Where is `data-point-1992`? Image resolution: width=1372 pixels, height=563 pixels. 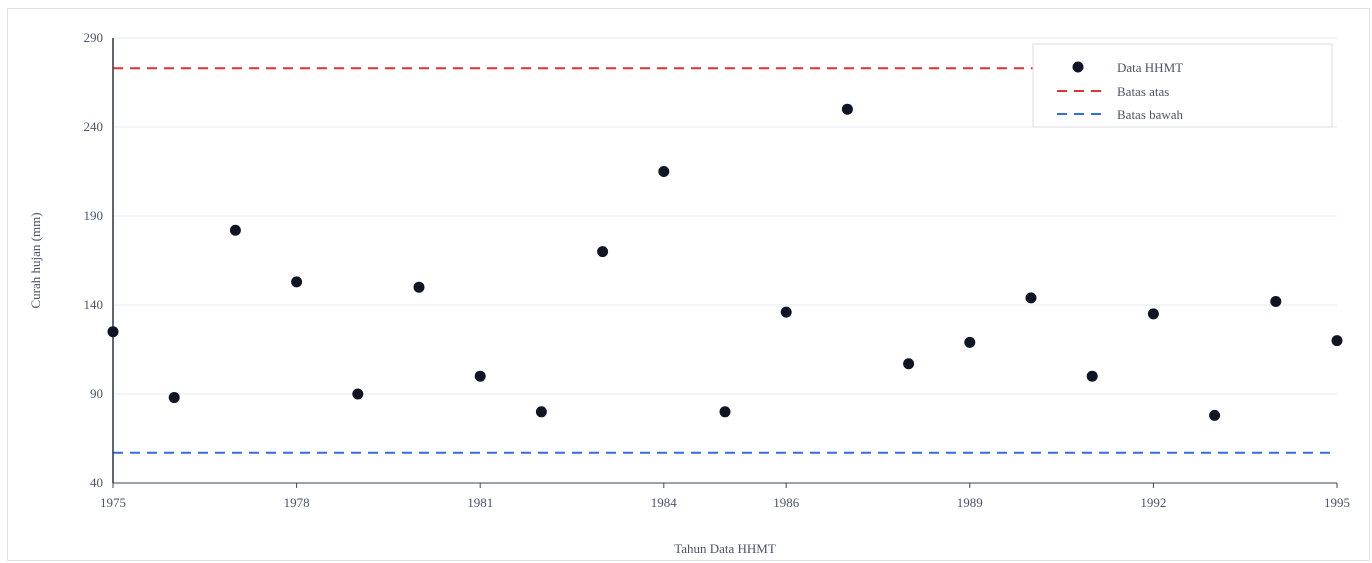
data-point-1992 is located at coordinates (1153, 314).